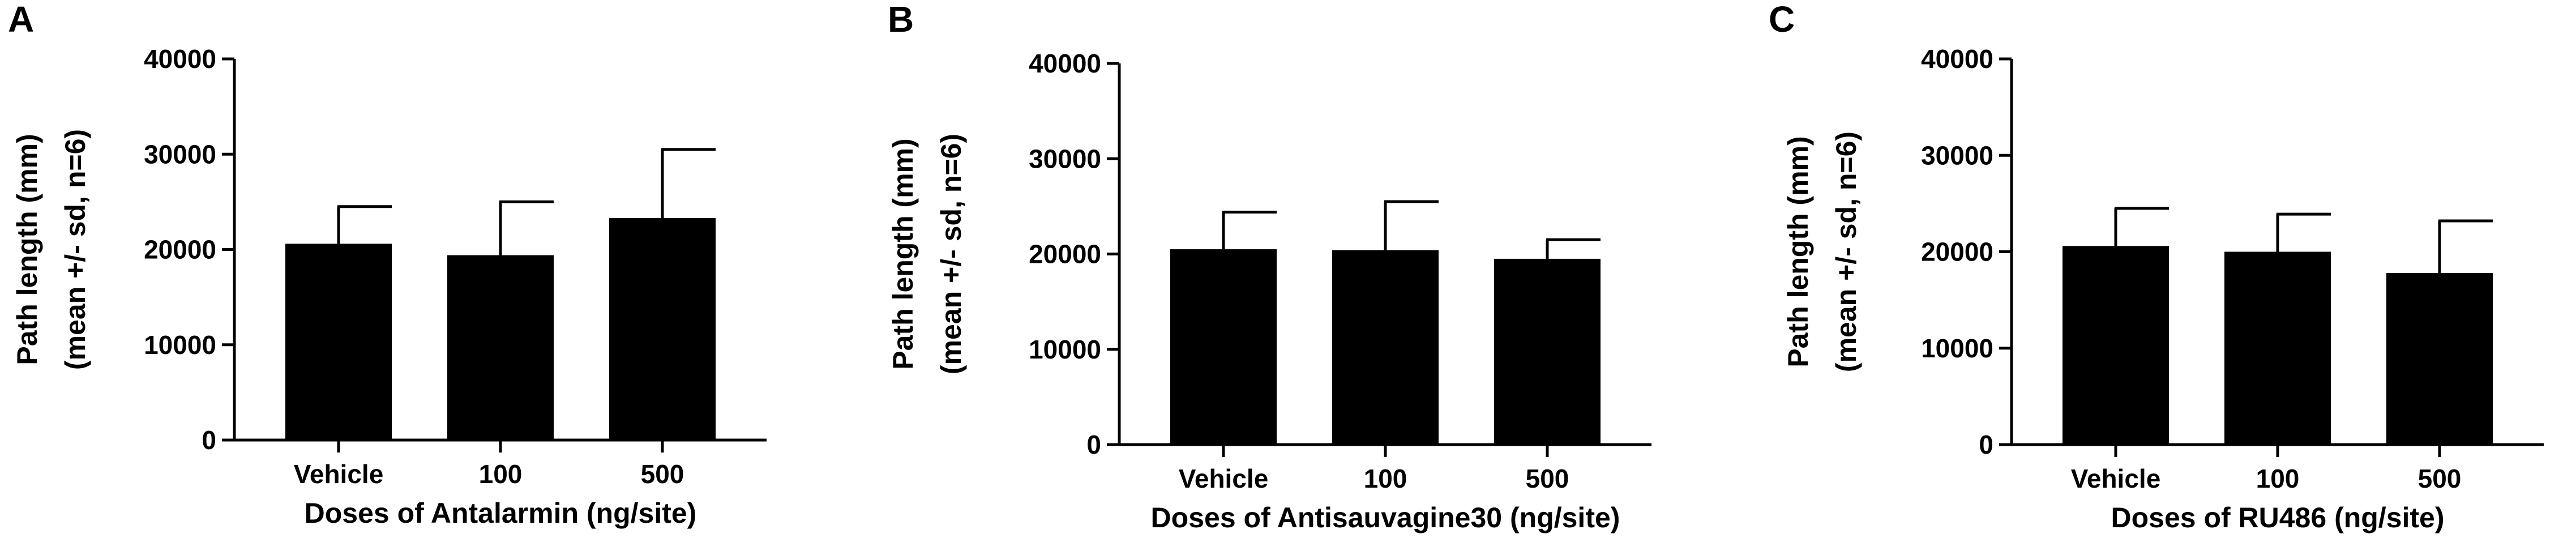  What do you see at coordinates (1782, 20) in the screenshot?
I see `panel-letter: C` at bounding box center [1782, 20].